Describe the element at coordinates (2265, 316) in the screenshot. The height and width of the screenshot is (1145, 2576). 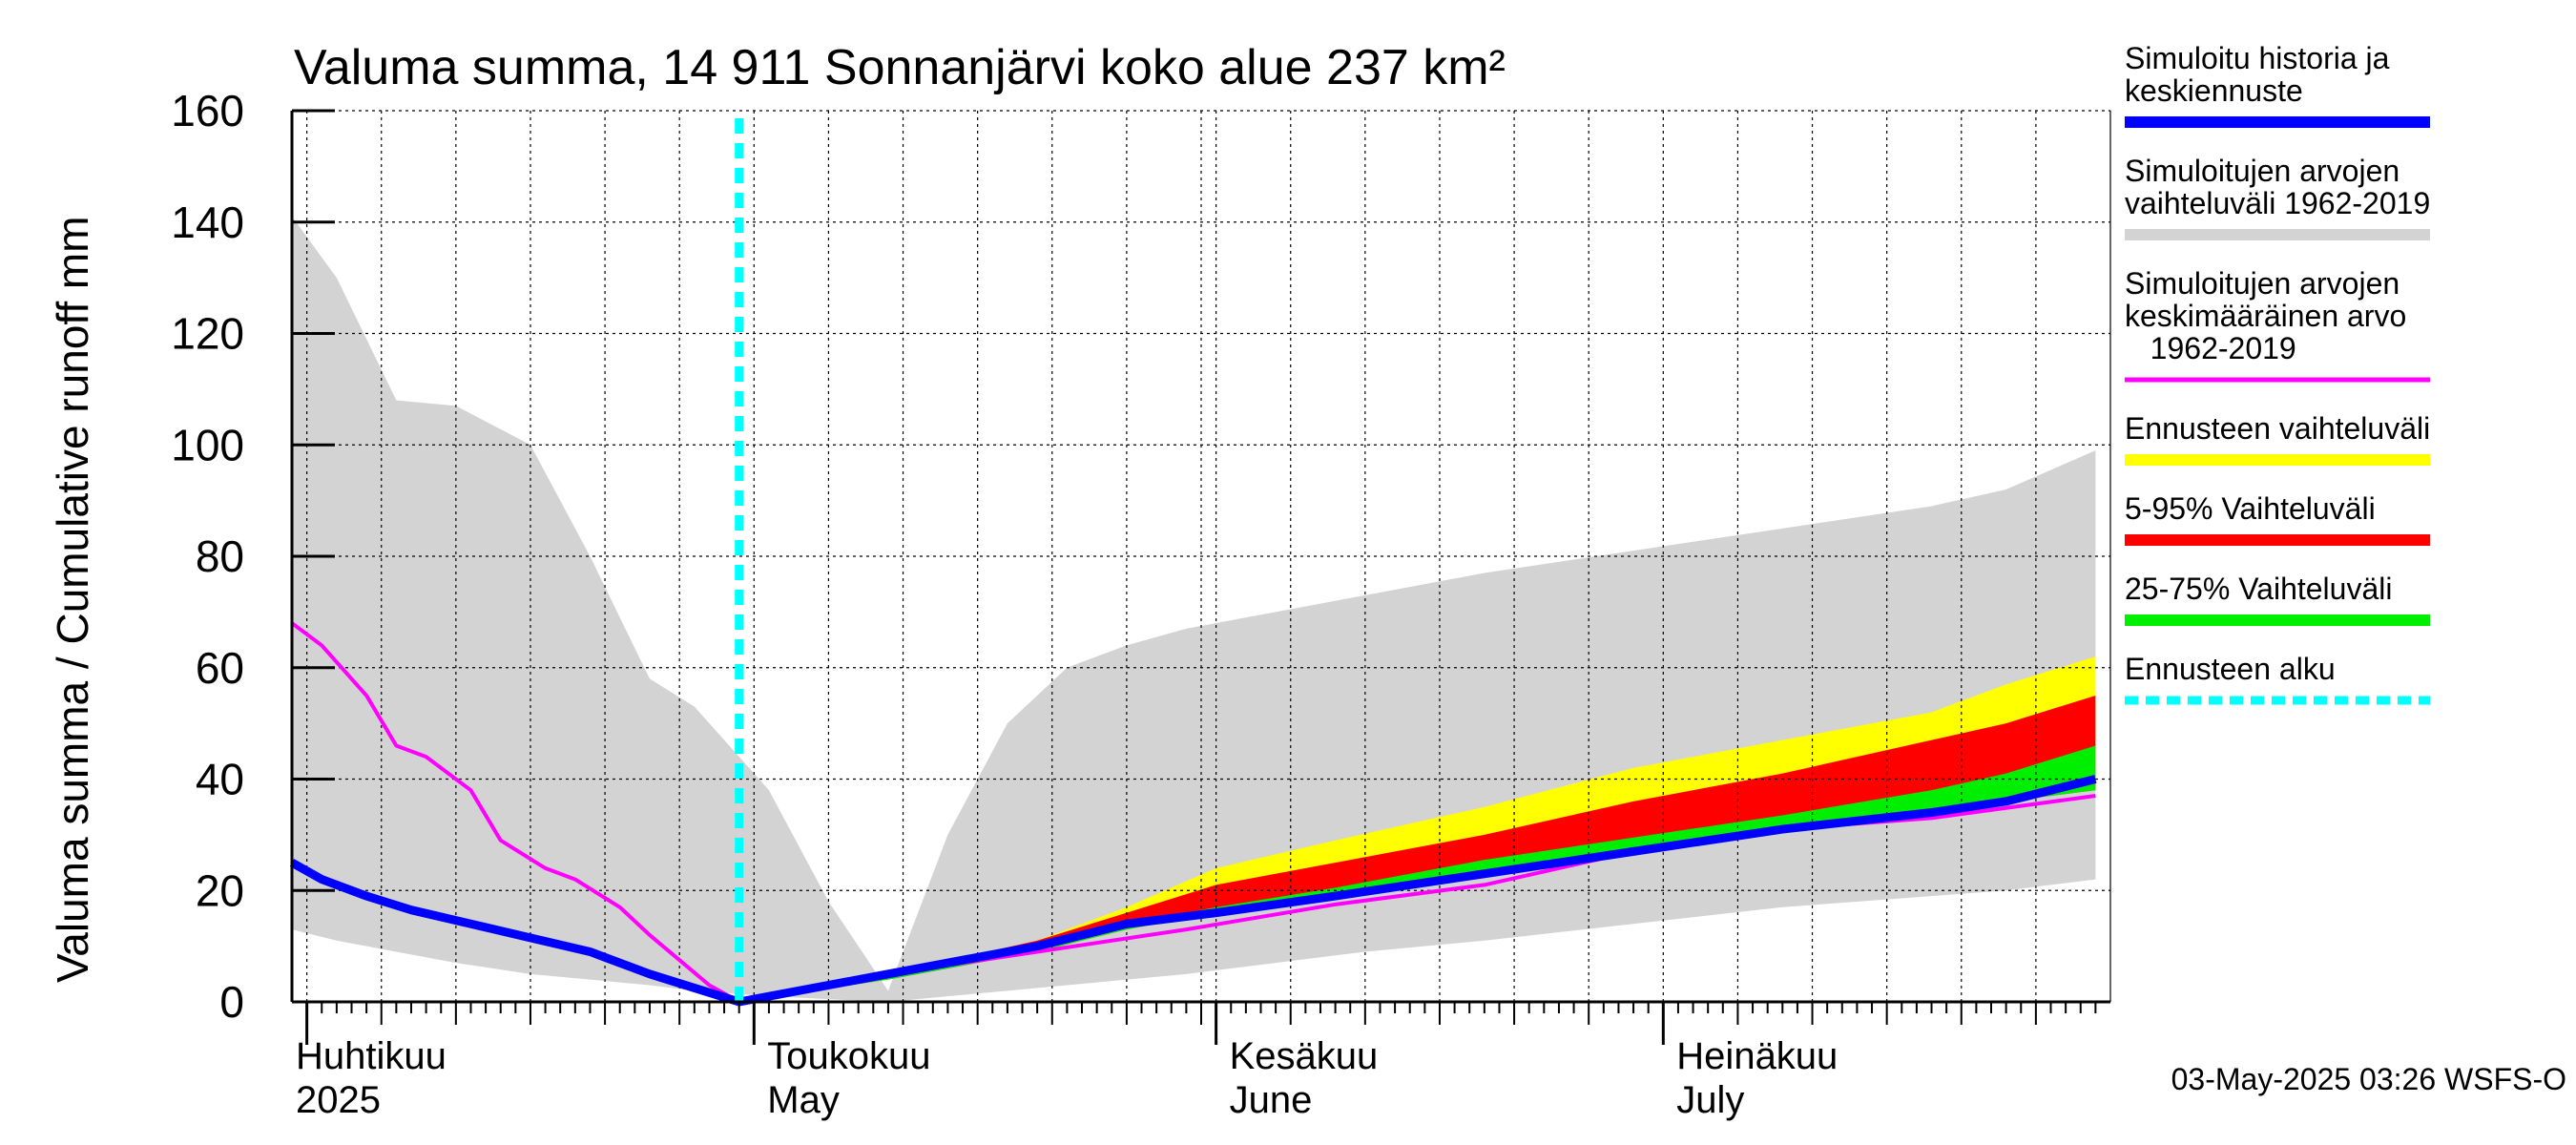
I see `legend-label: keskimääräinen arvo` at that location.